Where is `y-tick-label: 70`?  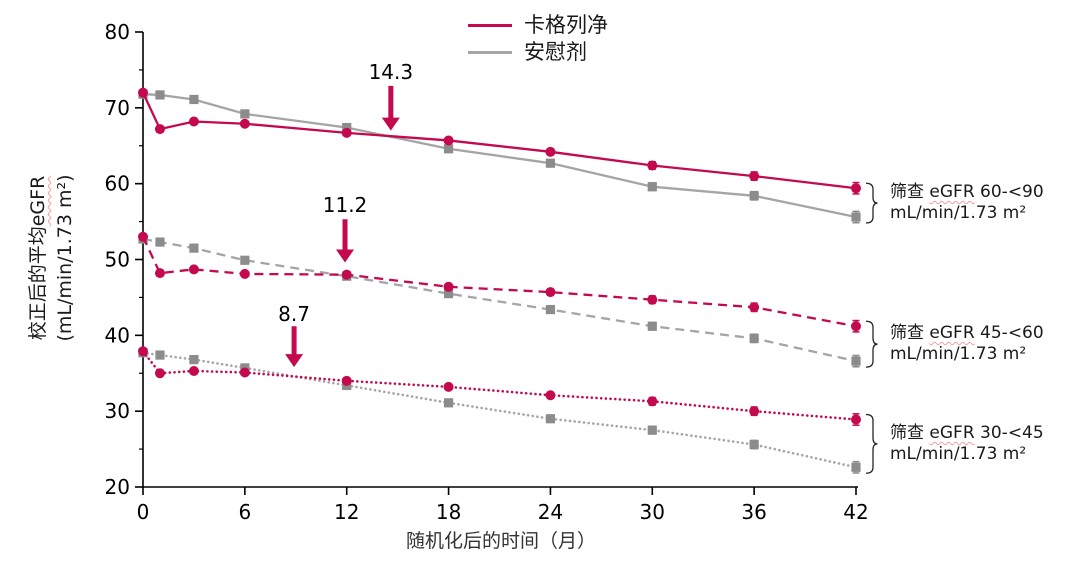 y-tick-label: 70 is located at coordinates (117, 108).